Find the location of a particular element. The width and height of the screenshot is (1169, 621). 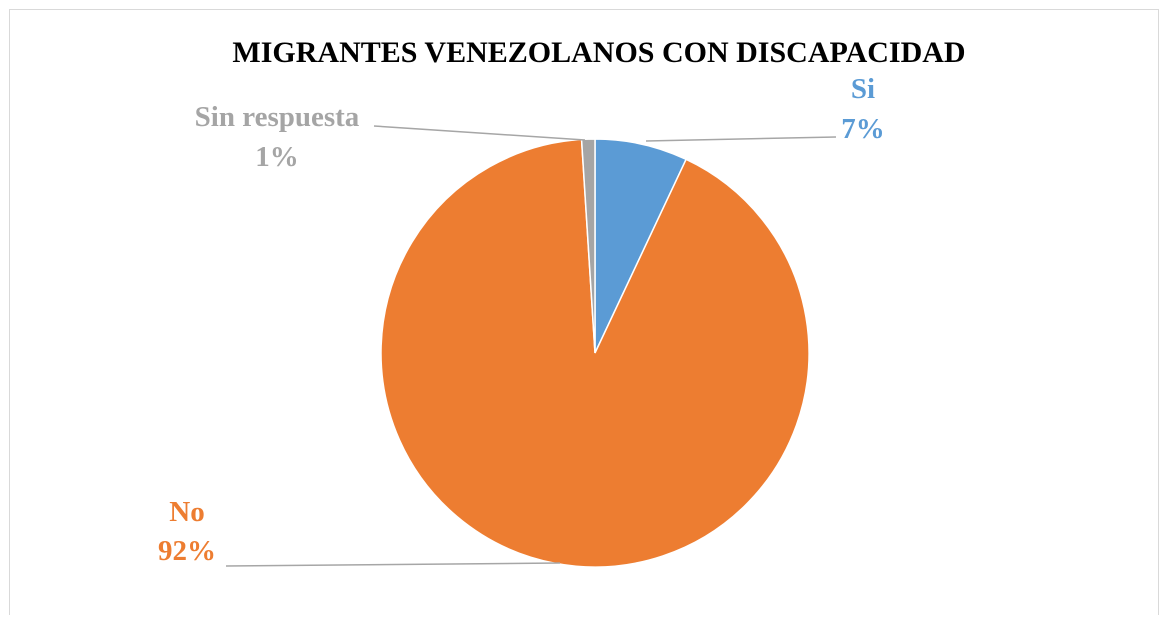

data-label-category: Sin respuesta is located at coordinates (277, 117).